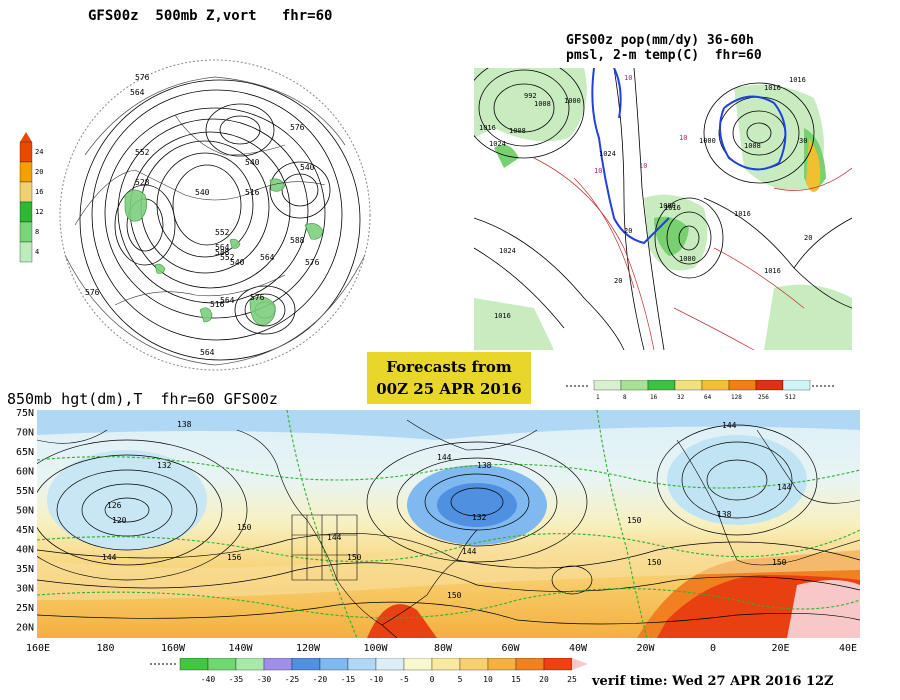 This screenshot has width=900, height=700. What do you see at coordinates (240, 648) in the screenshot?
I see `lon-tick-label: 140W` at bounding box center [240, 648].